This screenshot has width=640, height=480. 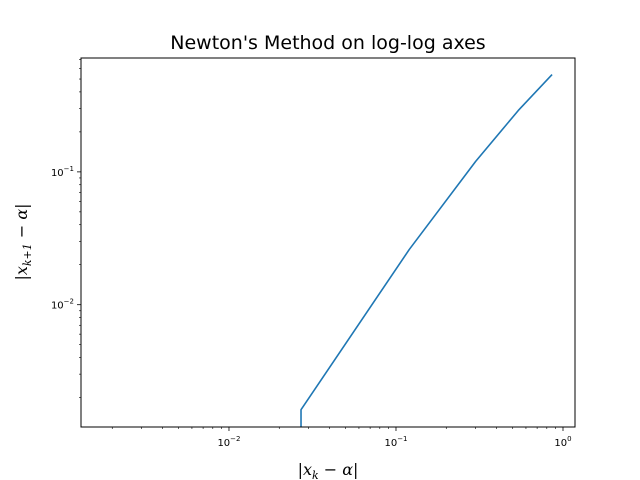 What do you see at coordinates (328, 470) in the screenshot?
I see `x-axis-label: |xk − α|` at bounding box center [328, 470].